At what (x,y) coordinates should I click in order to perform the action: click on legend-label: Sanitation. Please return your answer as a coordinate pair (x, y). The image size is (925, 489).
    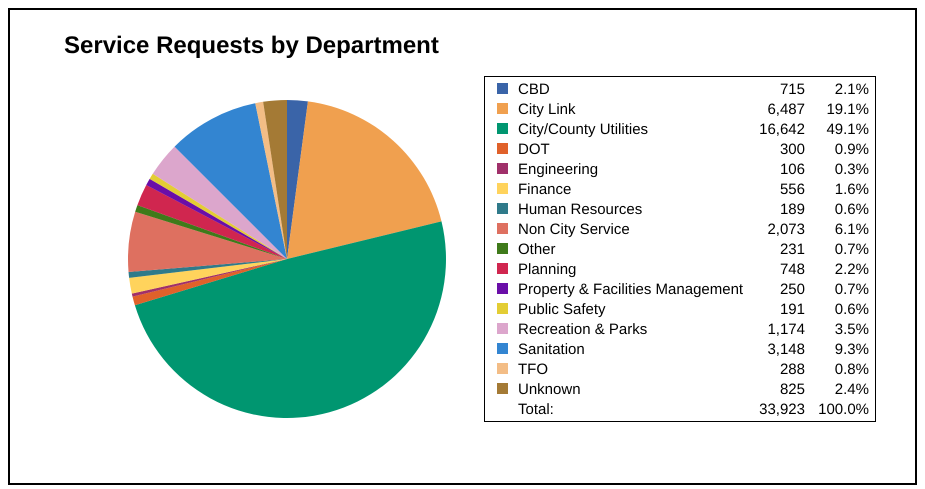
    Looking at the image, I should click on (552, 349).